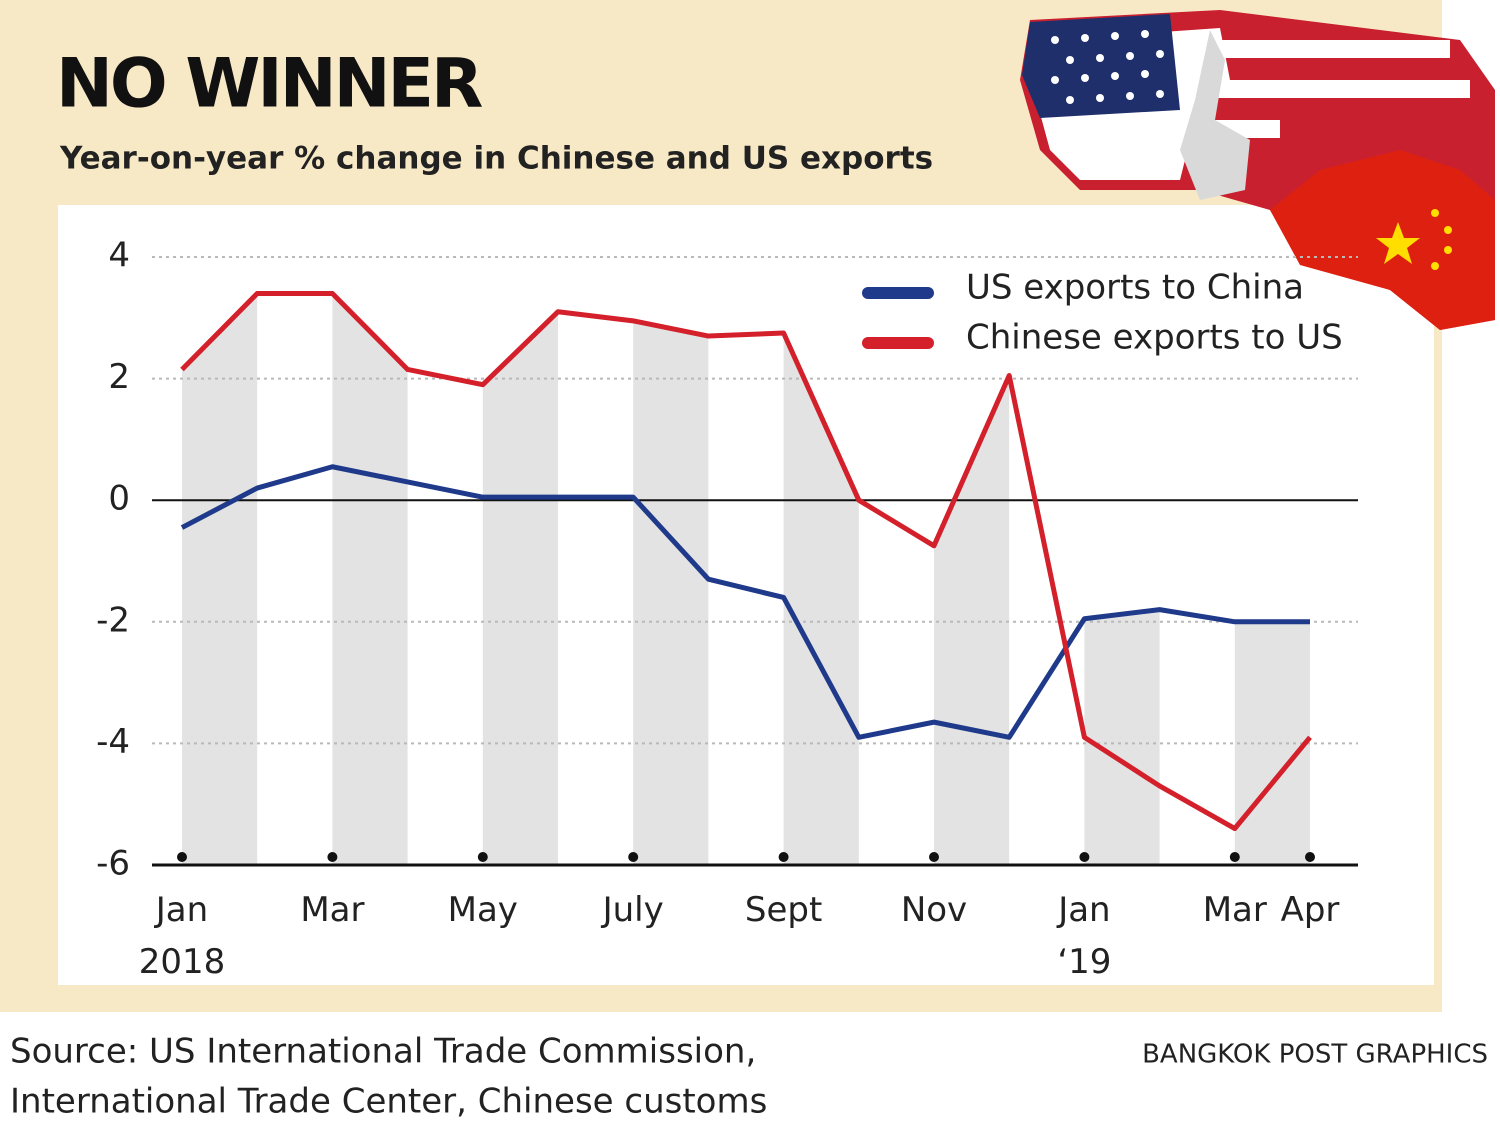 The width and height of the screenshot is (1500, 1121). Describe the element at coordinates (1154, 338) in the screenshot. I see `legend-label: Chinese exports to US` at that location.